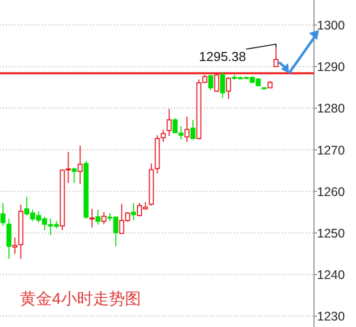 This screenshot has width=356, height=327. I want to click on text: 黄金4小时走势图, so click(80, 299).